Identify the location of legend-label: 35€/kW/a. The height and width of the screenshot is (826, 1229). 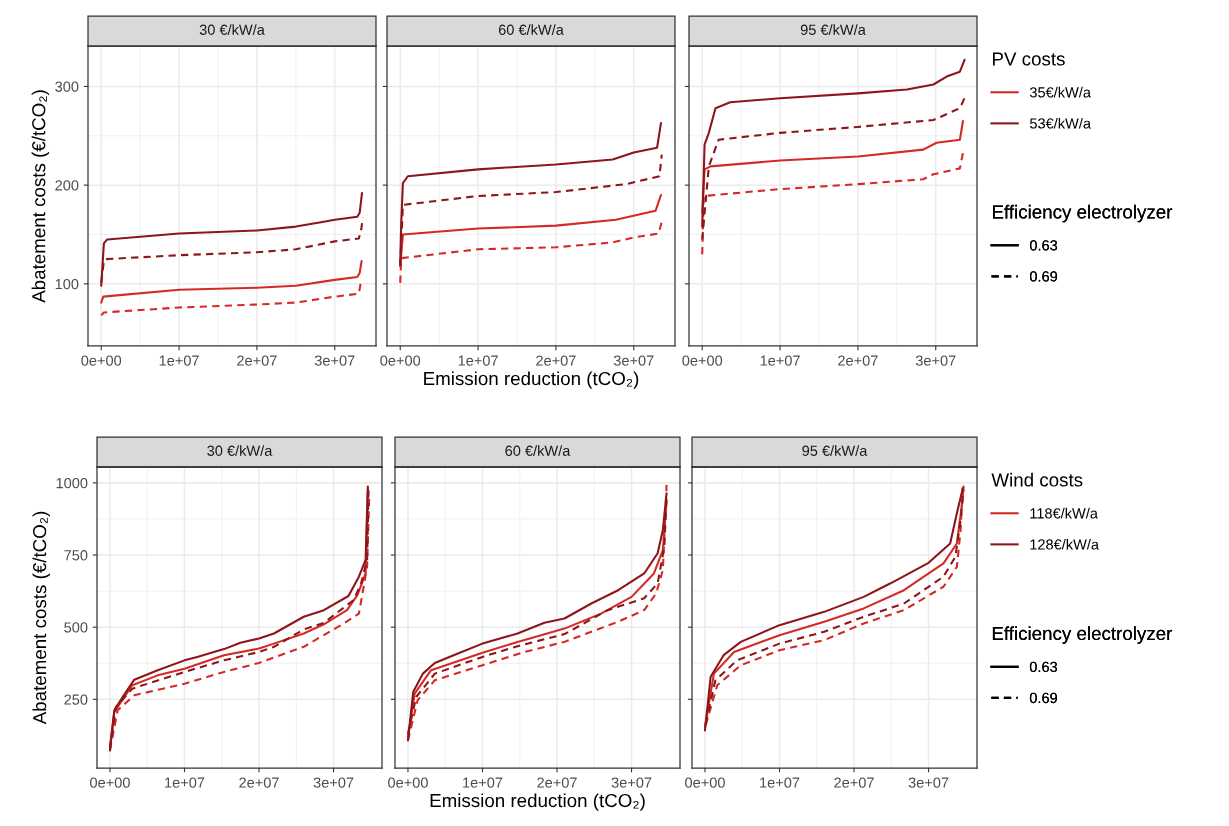
(1060, 92).